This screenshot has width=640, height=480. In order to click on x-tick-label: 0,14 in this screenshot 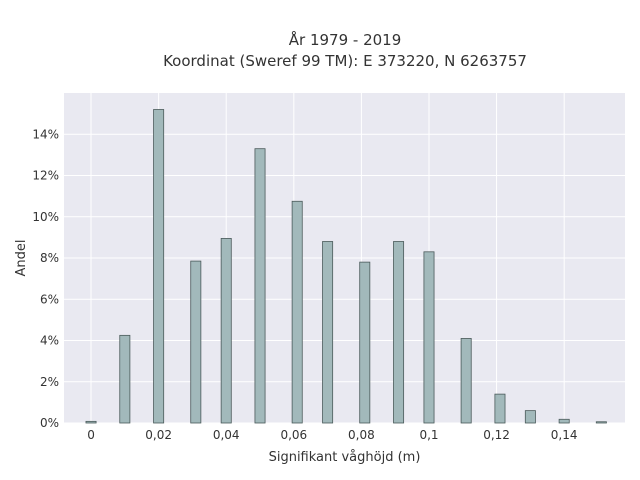, I will do `click(564, 435)`.